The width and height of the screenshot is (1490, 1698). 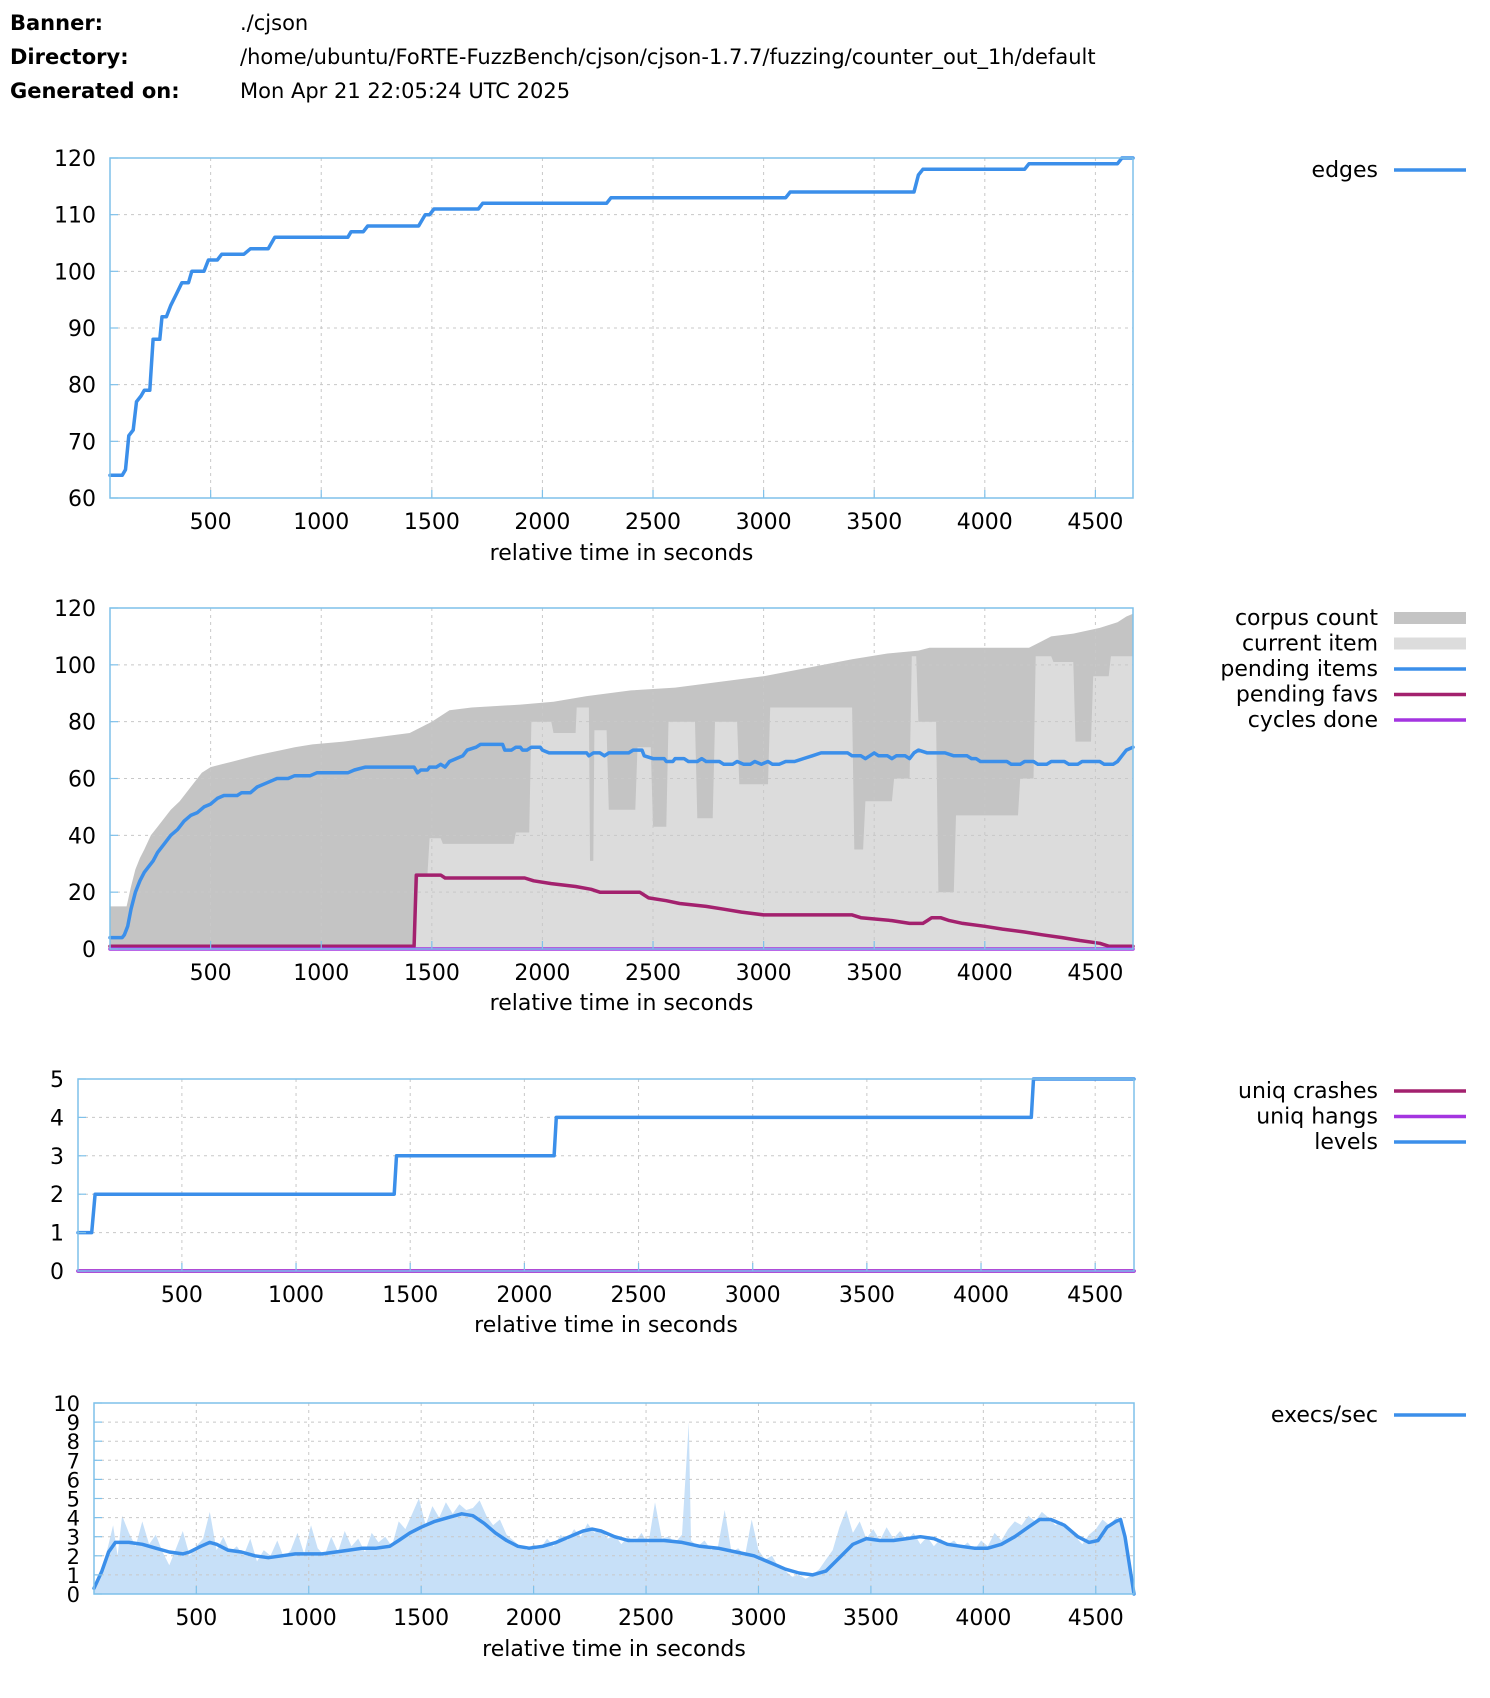 What do you see at coordinates (75, 216) in the screenshot?
I see `y-tick-label: 110` at bounding box center [75, 216].